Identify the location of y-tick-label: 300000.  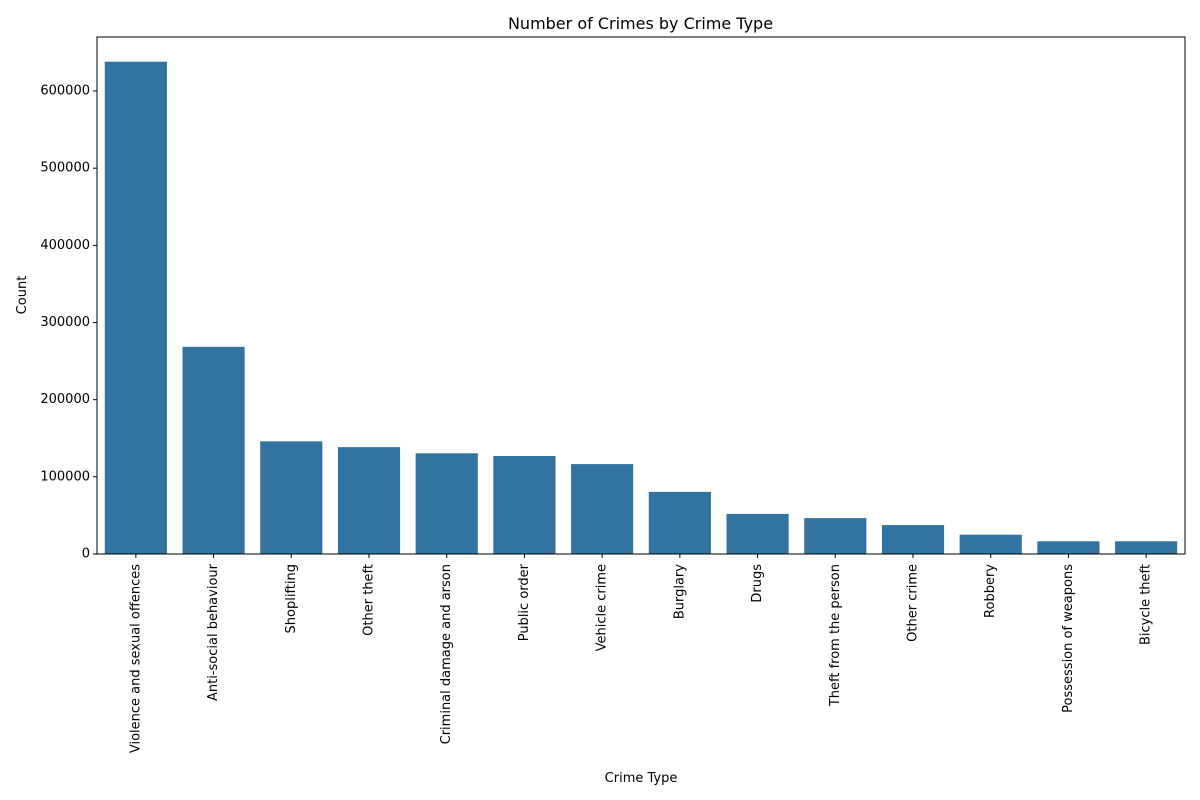
(65, 322).